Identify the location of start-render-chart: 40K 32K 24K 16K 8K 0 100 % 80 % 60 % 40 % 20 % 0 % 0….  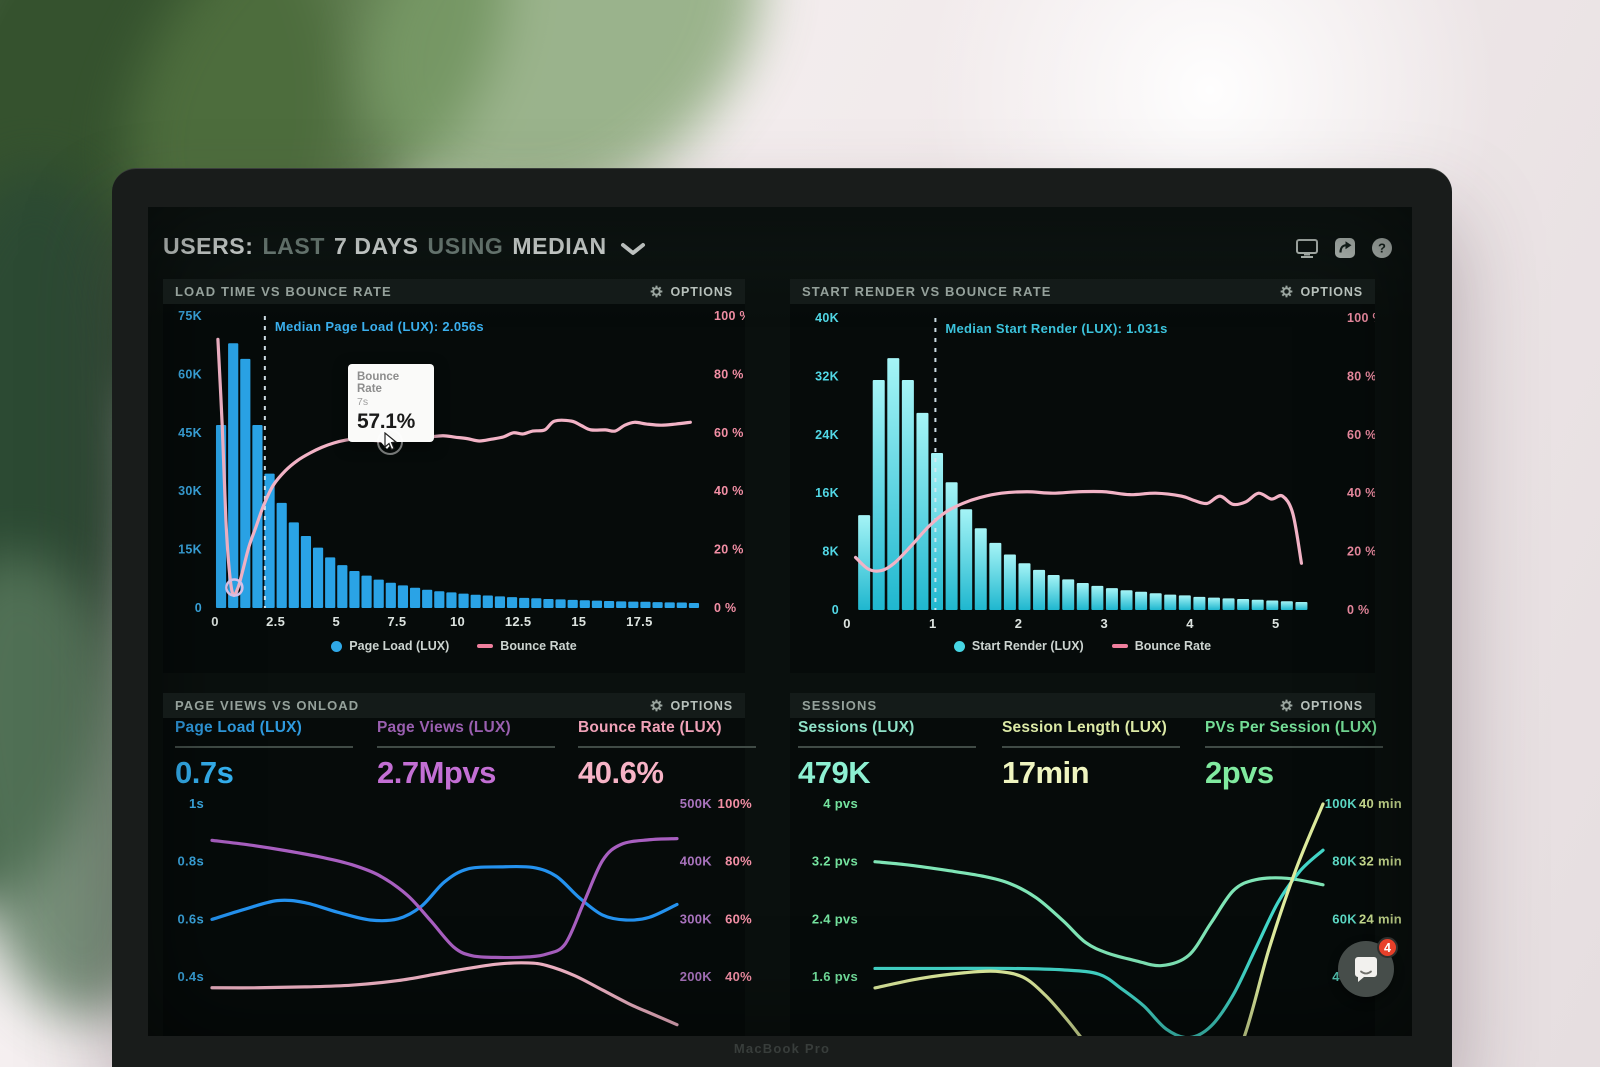
(1082, 476).